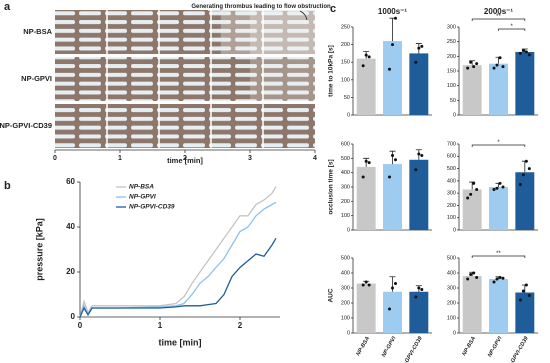 Image resolution: width=550 pixels, height=363 pixels. What do you see at coordinates (37, 31) in the screenshot?
I see `row-label: NP-BSA` at bounding box center [37, 31].